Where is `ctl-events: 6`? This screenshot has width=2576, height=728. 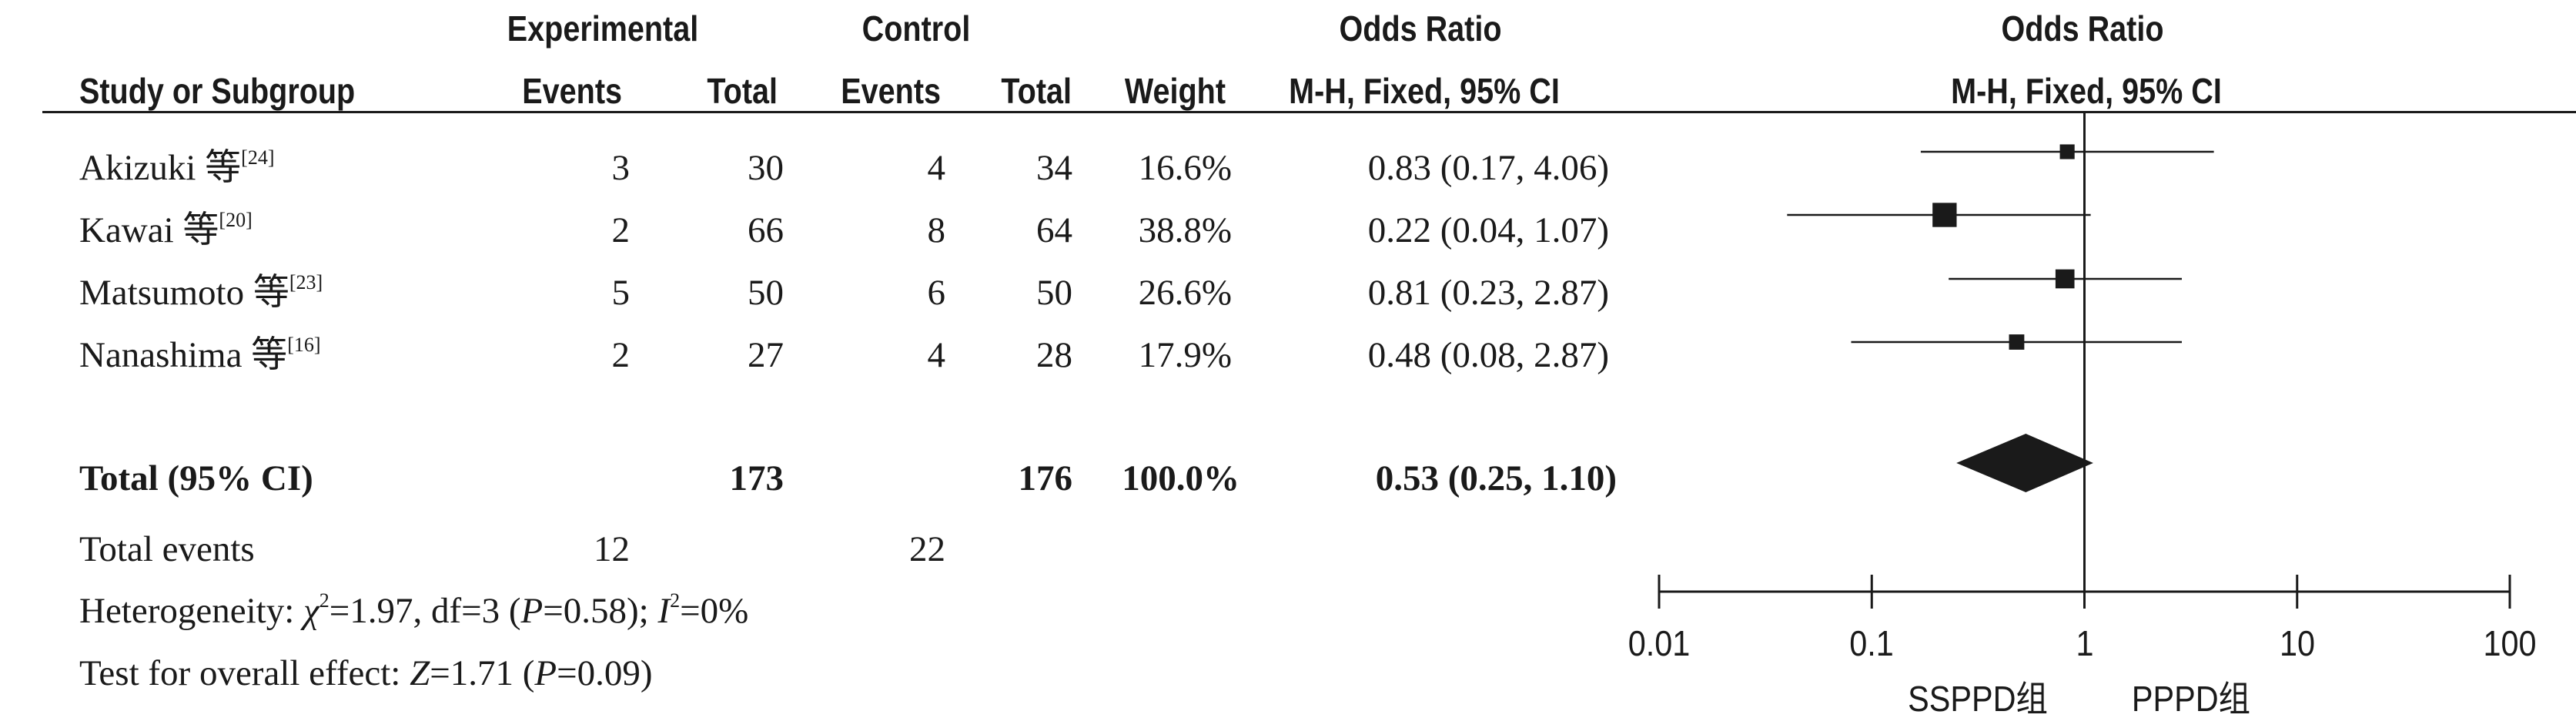
ctl-events: 6 is located at coordinates (937, 293).